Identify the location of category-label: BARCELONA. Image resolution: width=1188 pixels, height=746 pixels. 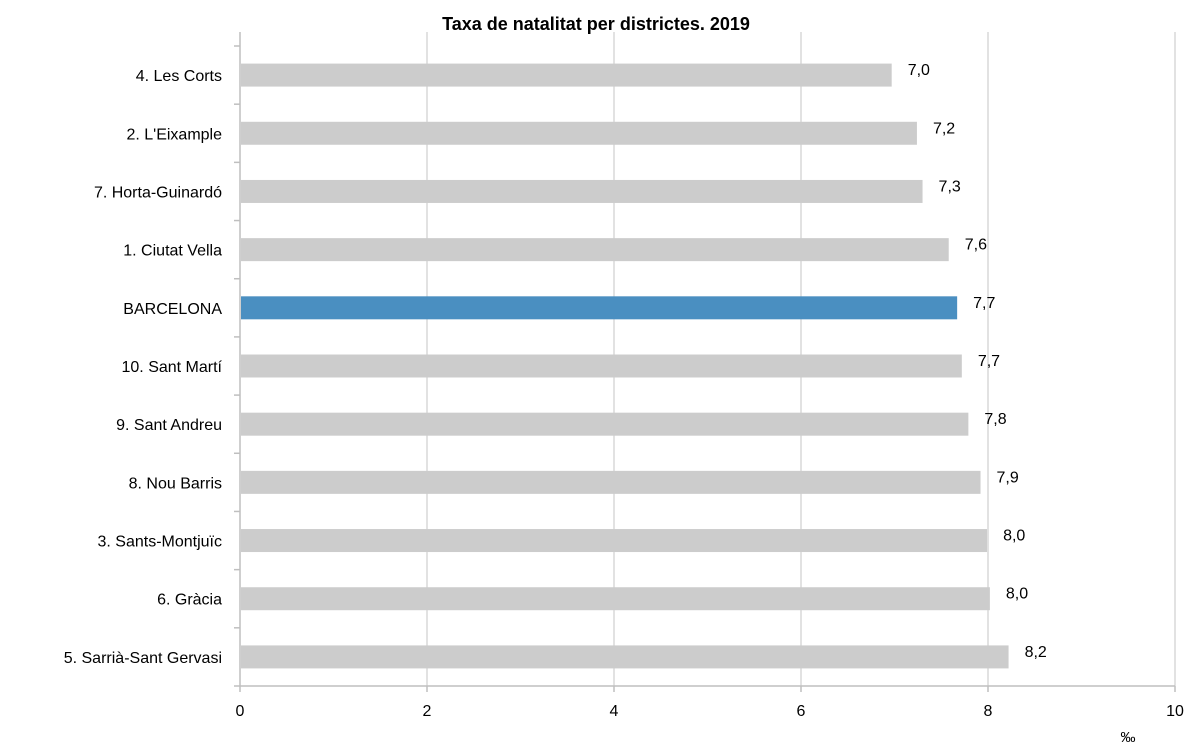
(172, 309).